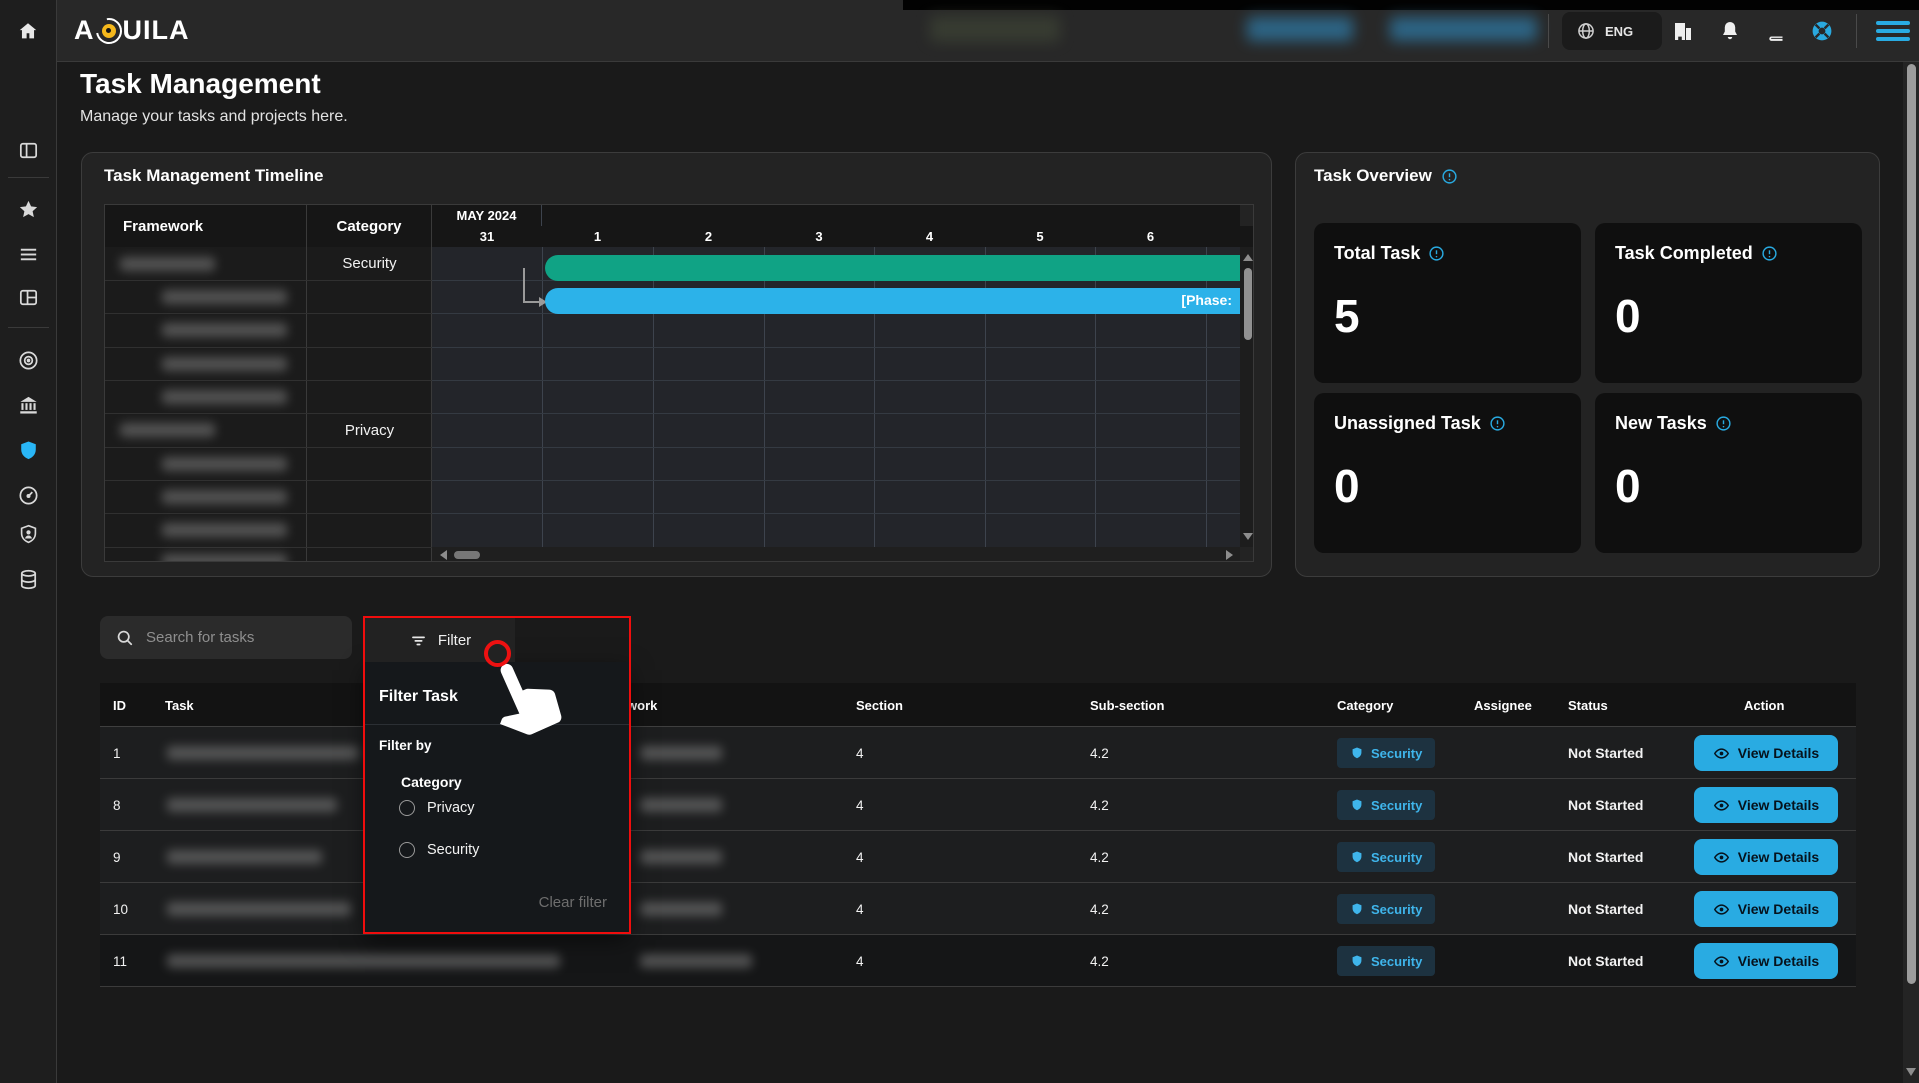 This screenshot has height=1083, width=1919. Describe the element at coordinates (1893, 31) in the screenshot. I see `main-menu-icon` at that location.